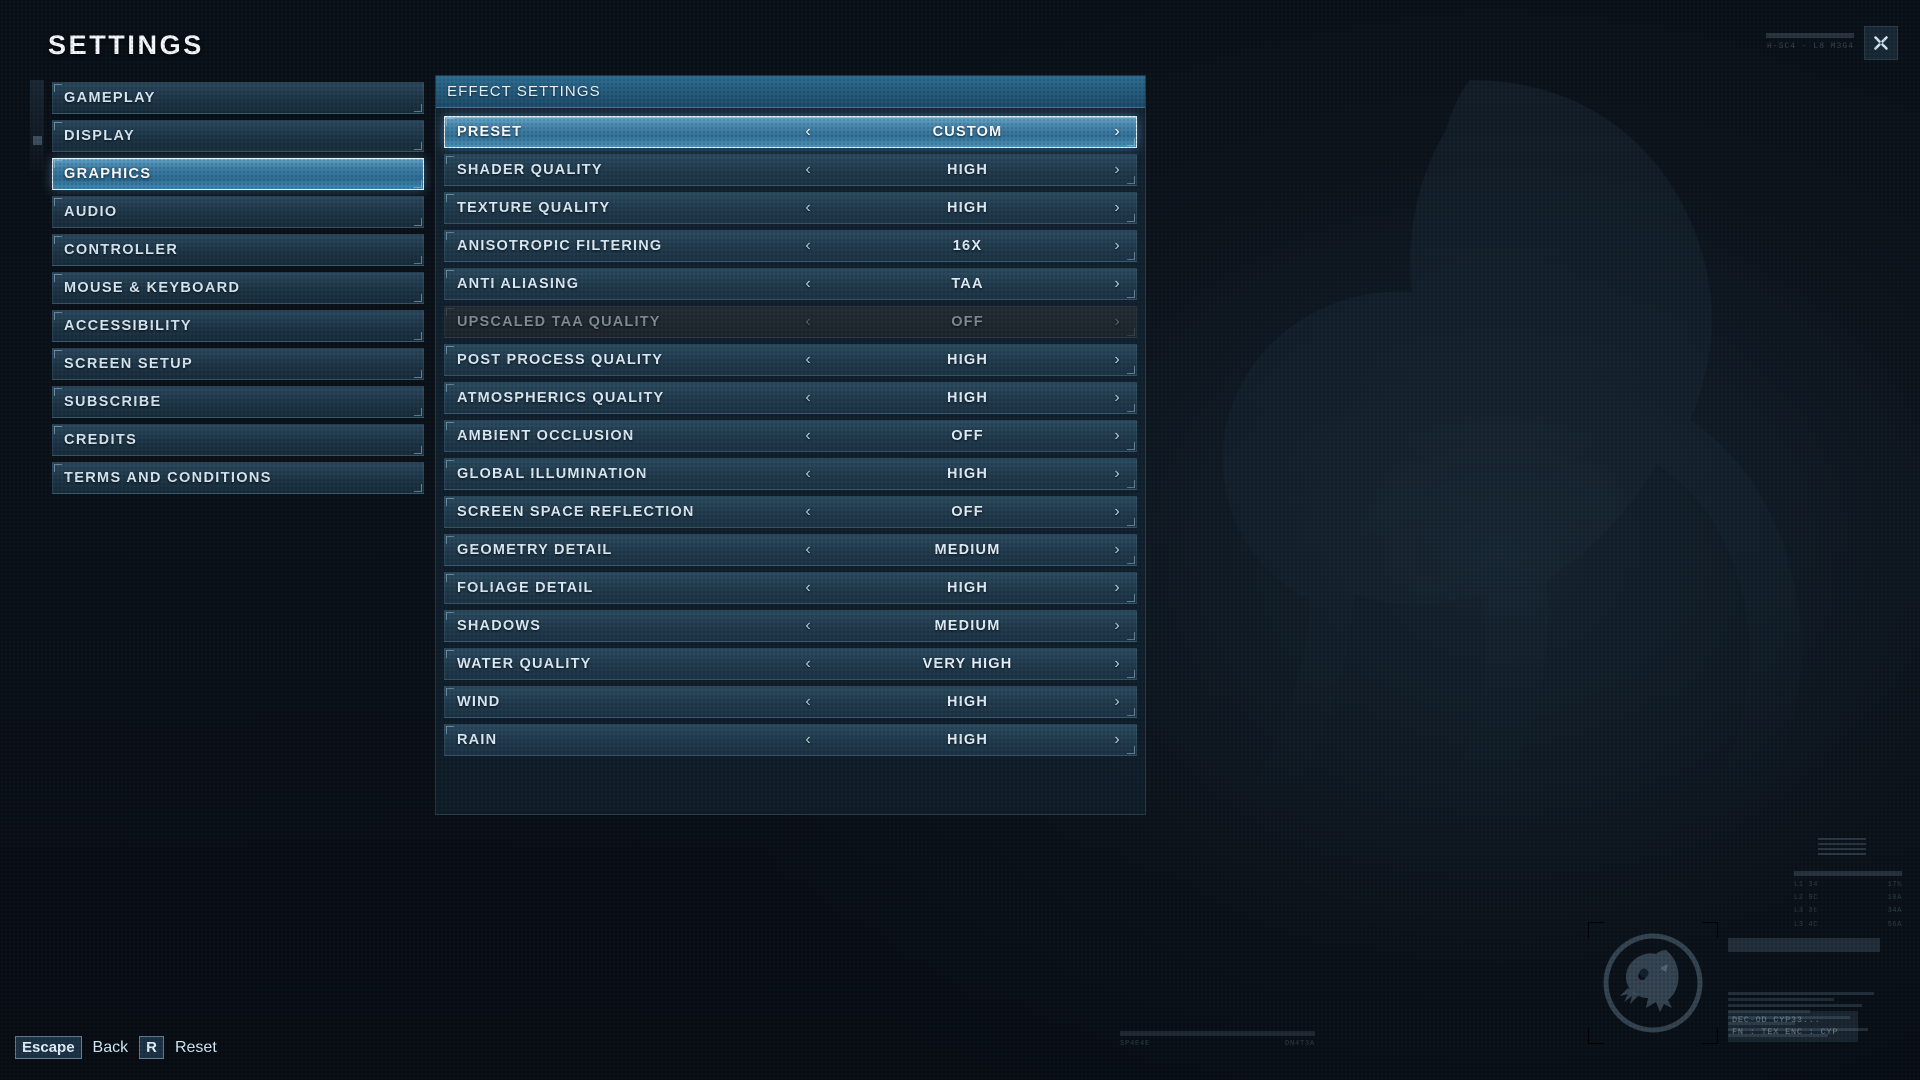  I want to click on setting-label: SCREEN SPACE REFLECTION, so click(576, 512).